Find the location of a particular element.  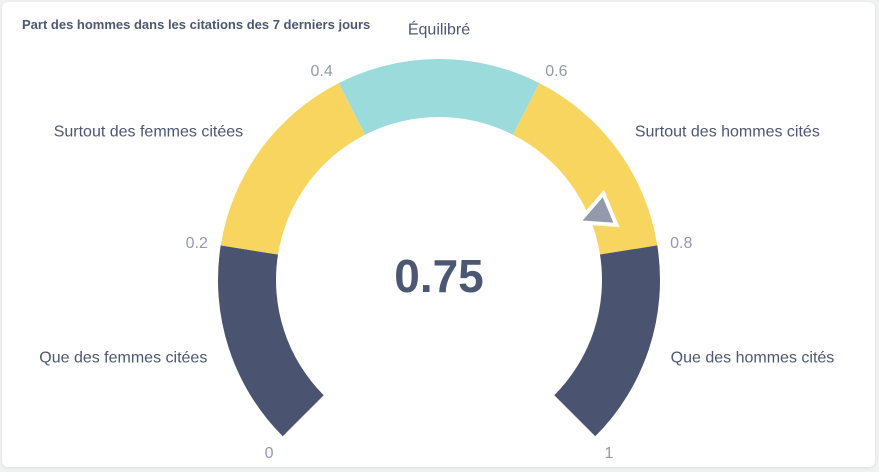

gauge-tick-label: 0.2 is located at coordinates (197, 243).